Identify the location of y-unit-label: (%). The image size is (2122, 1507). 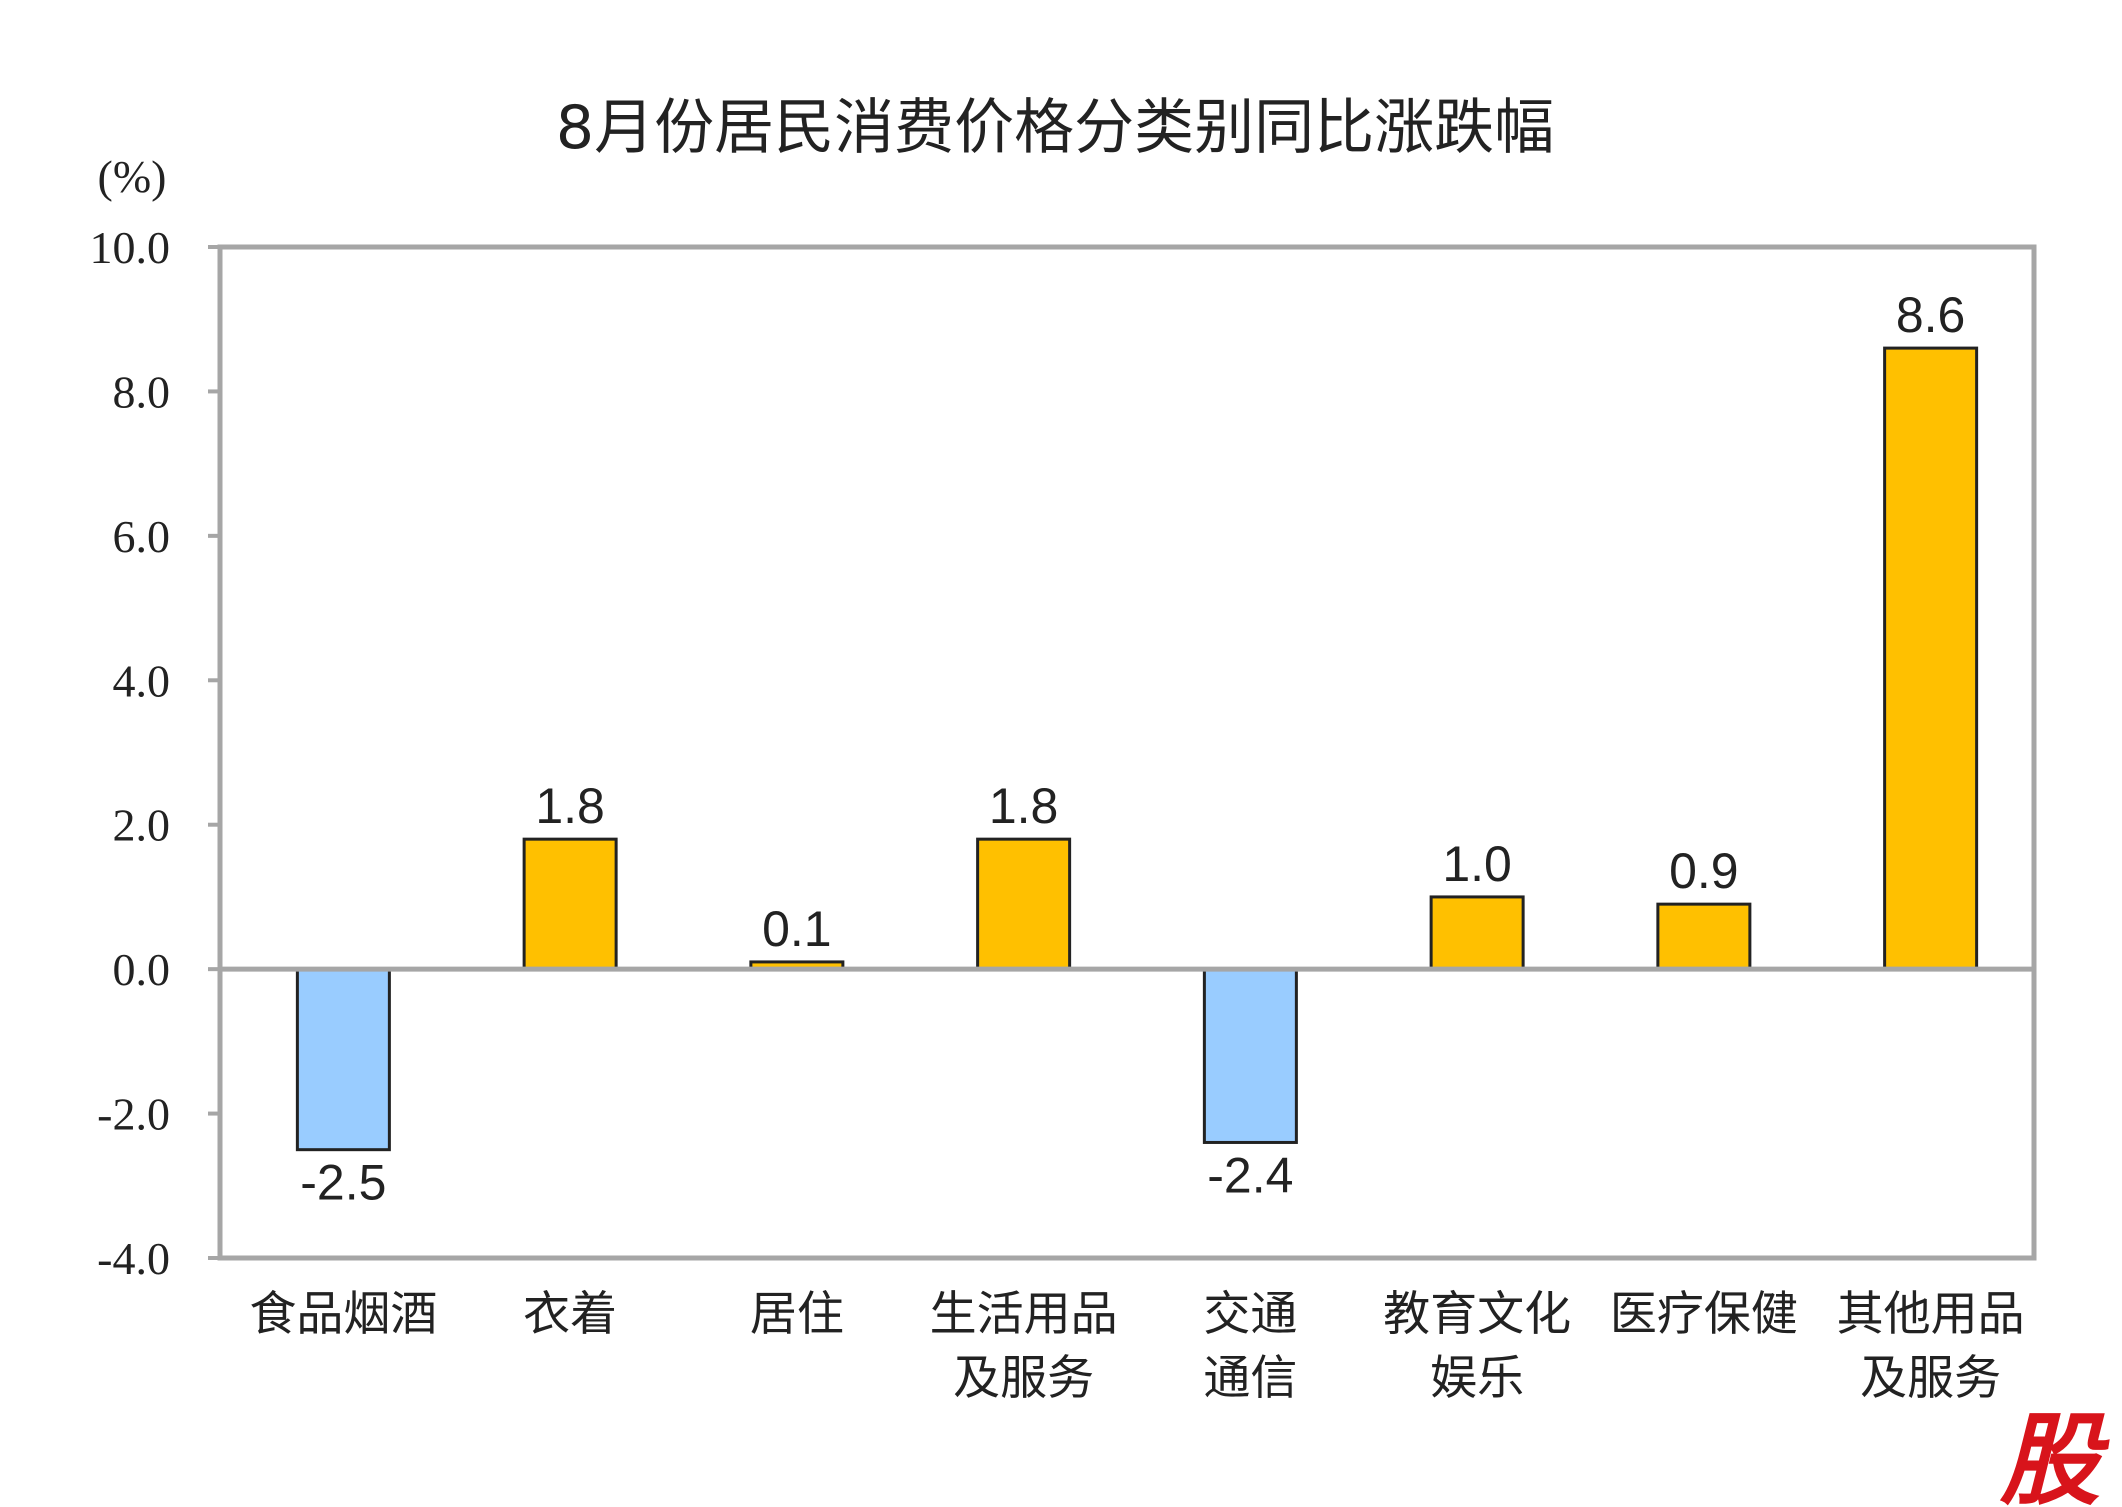
(132, 176).